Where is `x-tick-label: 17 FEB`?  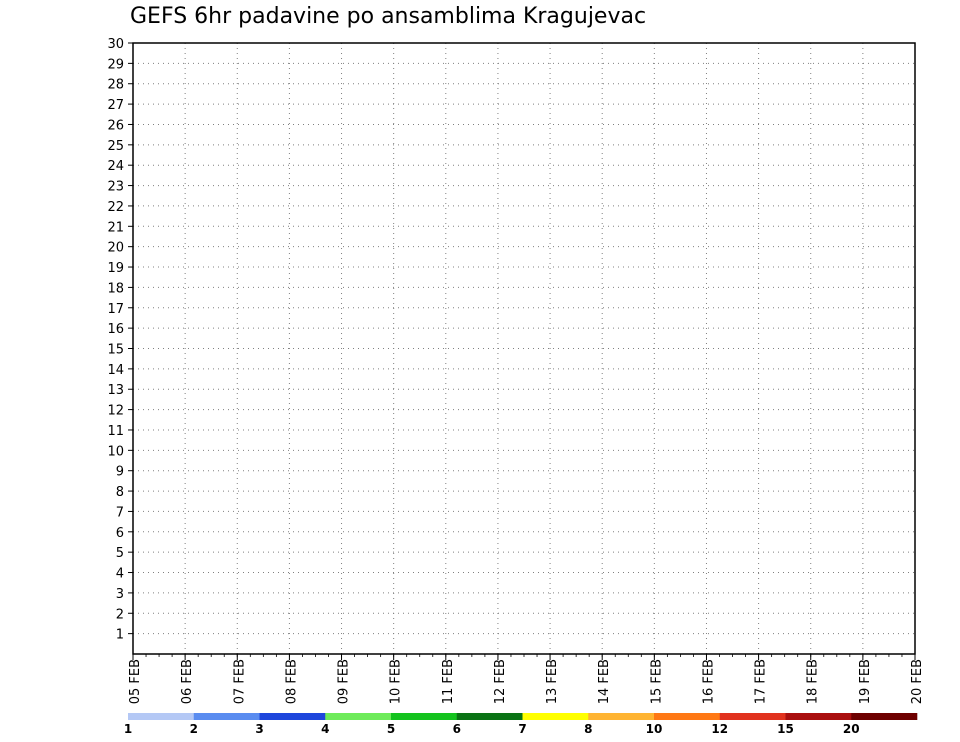 x-tick-label: 17 FEB is located at coordinates (761, 681).